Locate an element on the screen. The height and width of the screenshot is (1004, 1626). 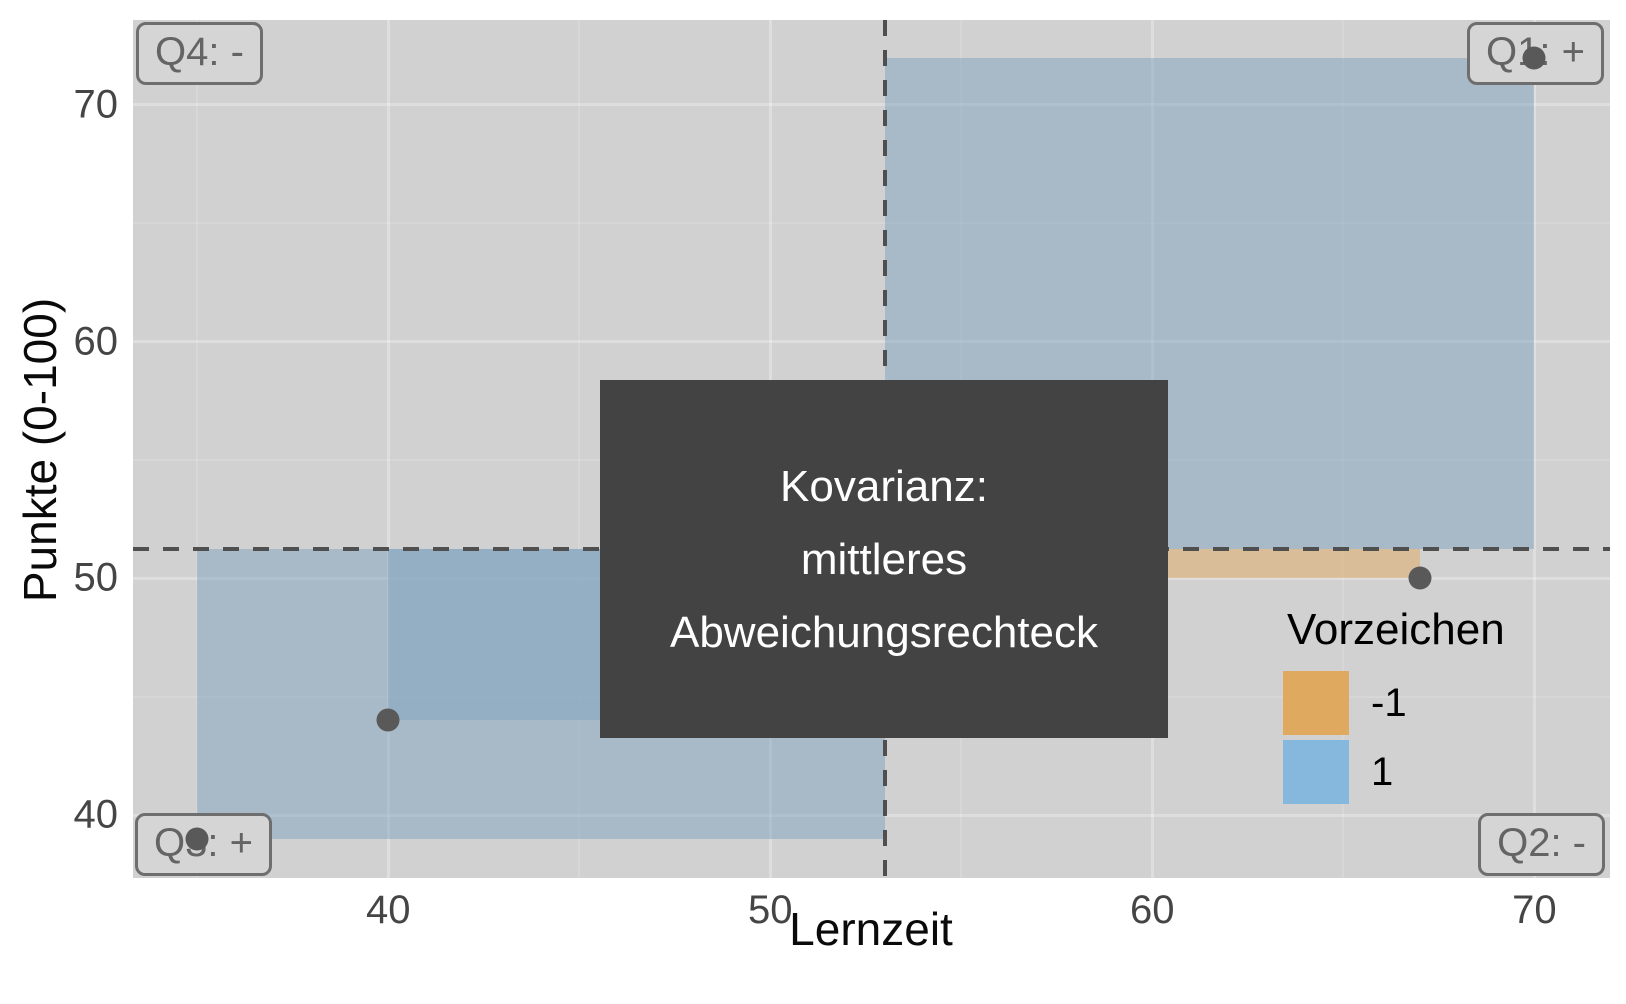
covariance-annotation-box: Kovarianz: mittleres Abweichungsrechteck is located at coordinates (884, 559).